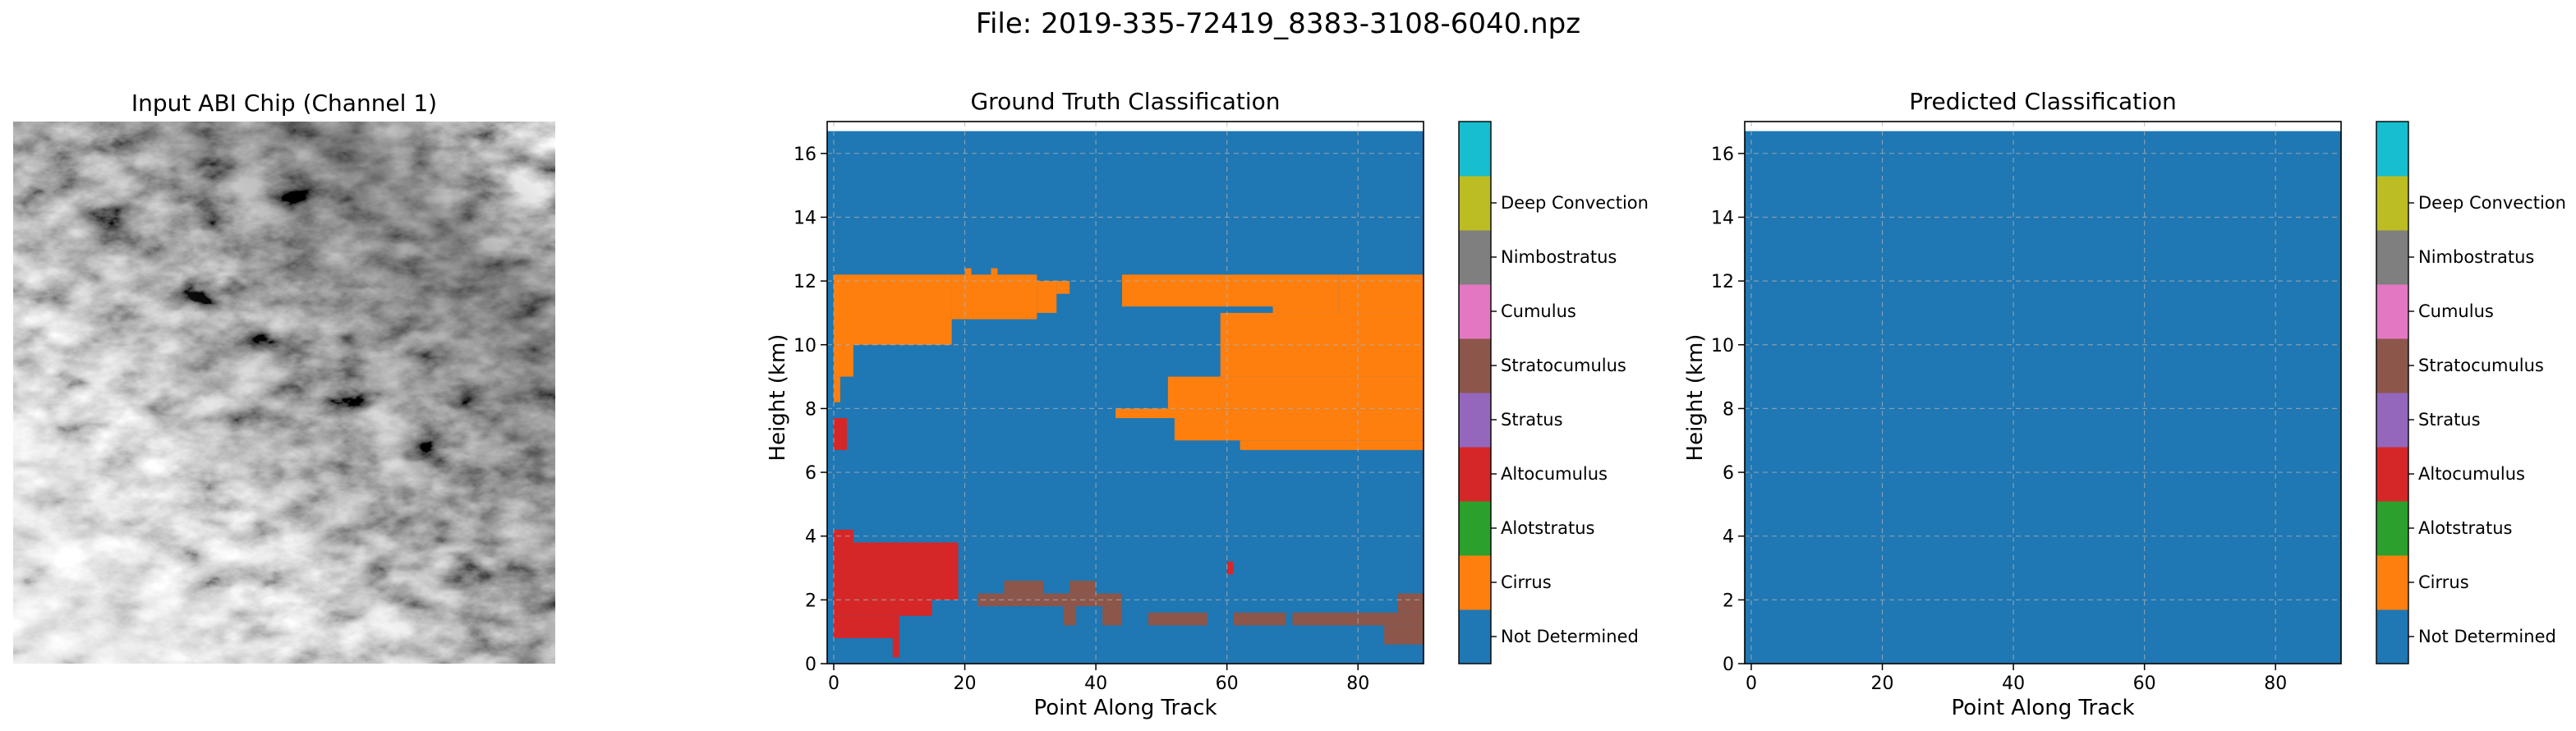  I want to click on gt-colorbar-label: Stratus, so click(1532, 420).